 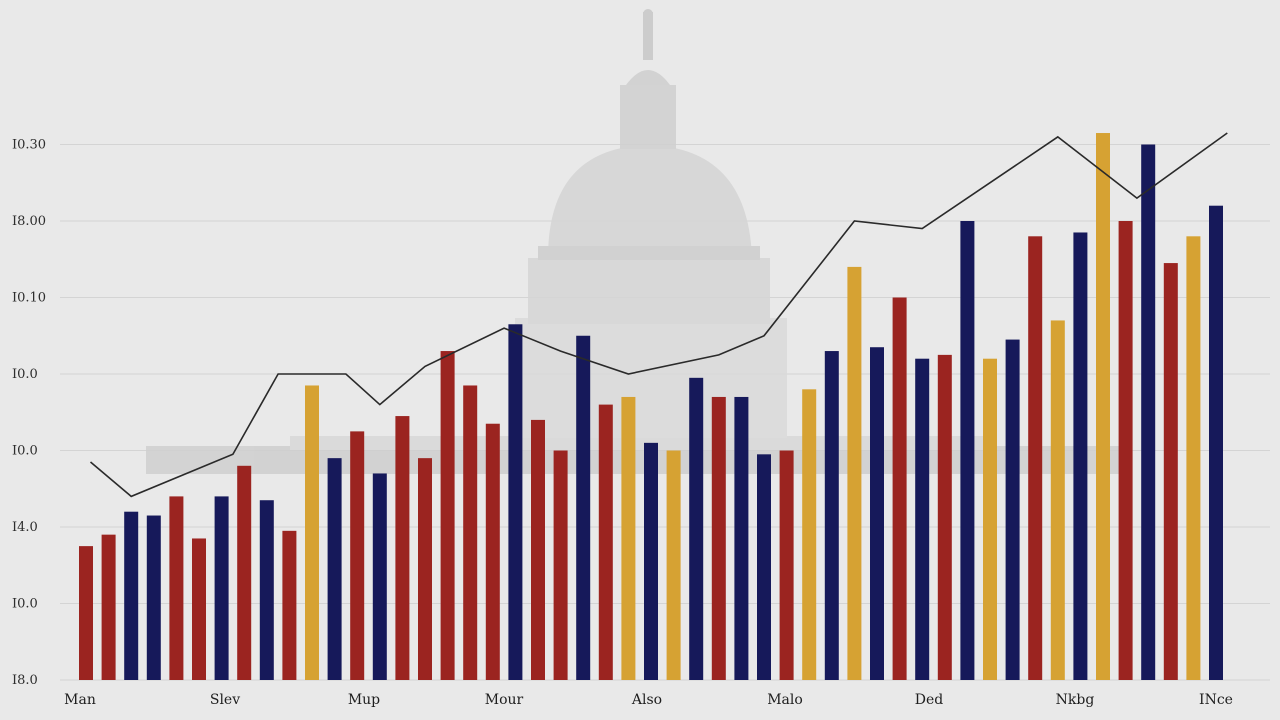 What do you see at coordinates (929, 700) in the screenshot?
I see `x-tick-label: Ded` at bounding box center [929, 700].